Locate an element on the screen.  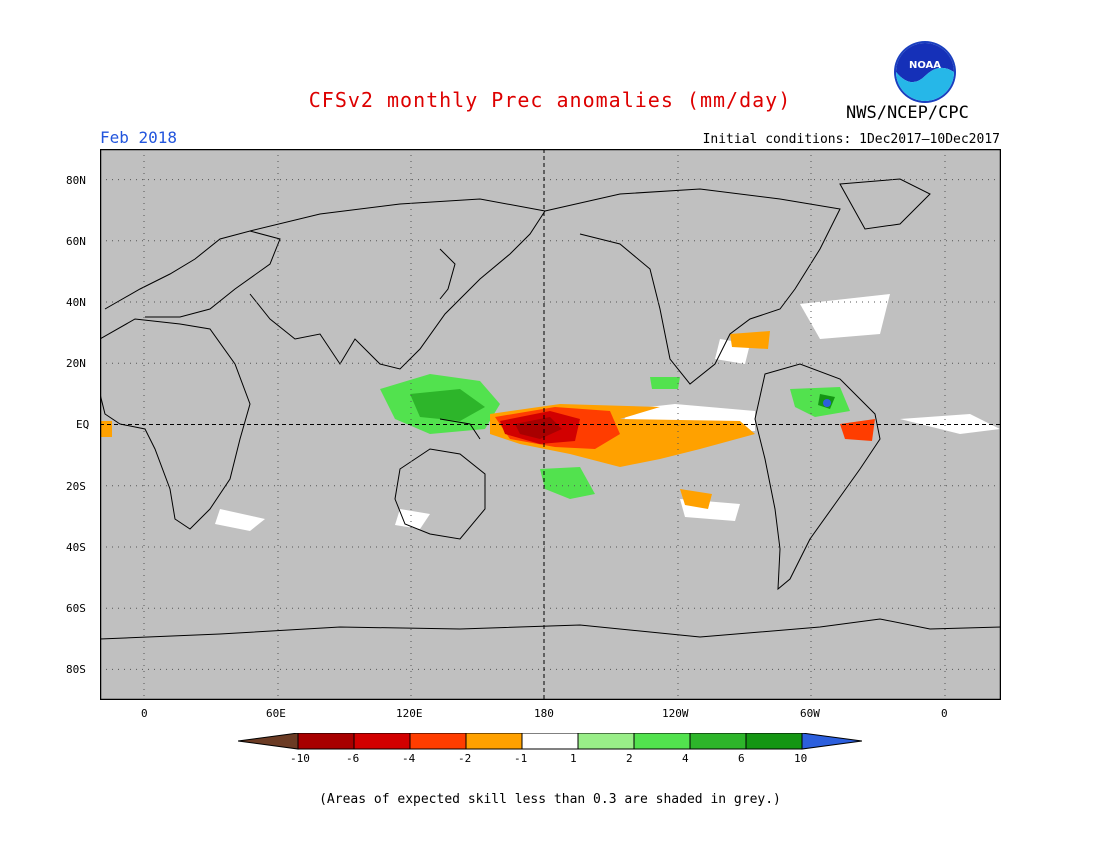
lon-label-0-east: 0 is located at coordinates (944, 713).